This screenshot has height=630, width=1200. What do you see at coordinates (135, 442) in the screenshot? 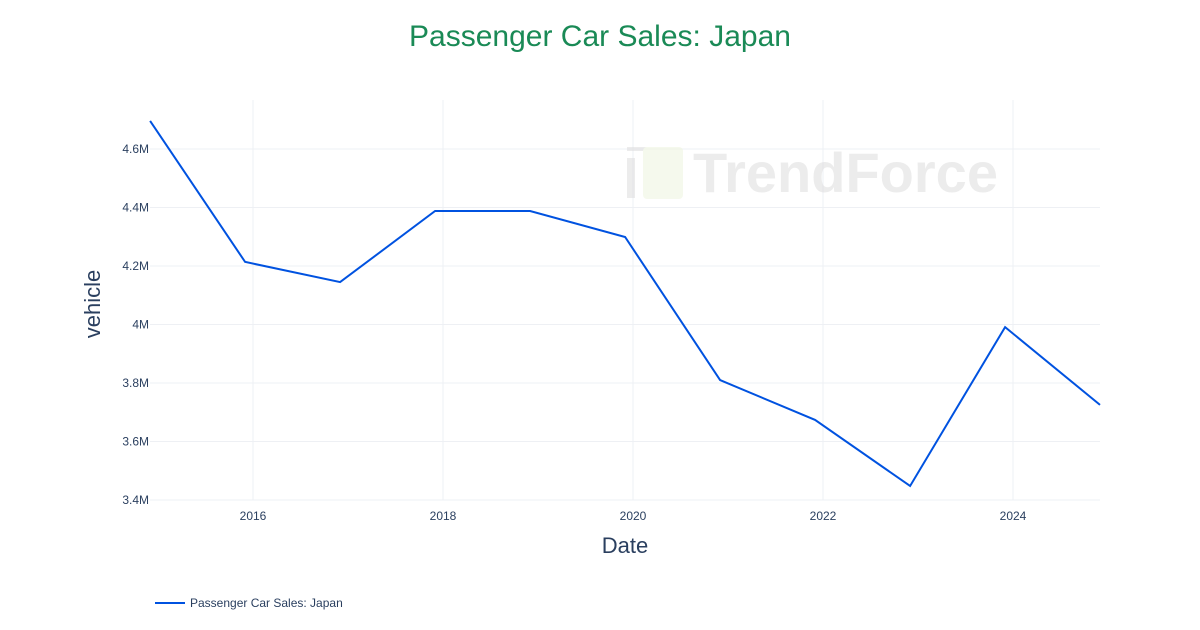
I see `y-tick-label: 3.6M` at bounding box center [135, 442].